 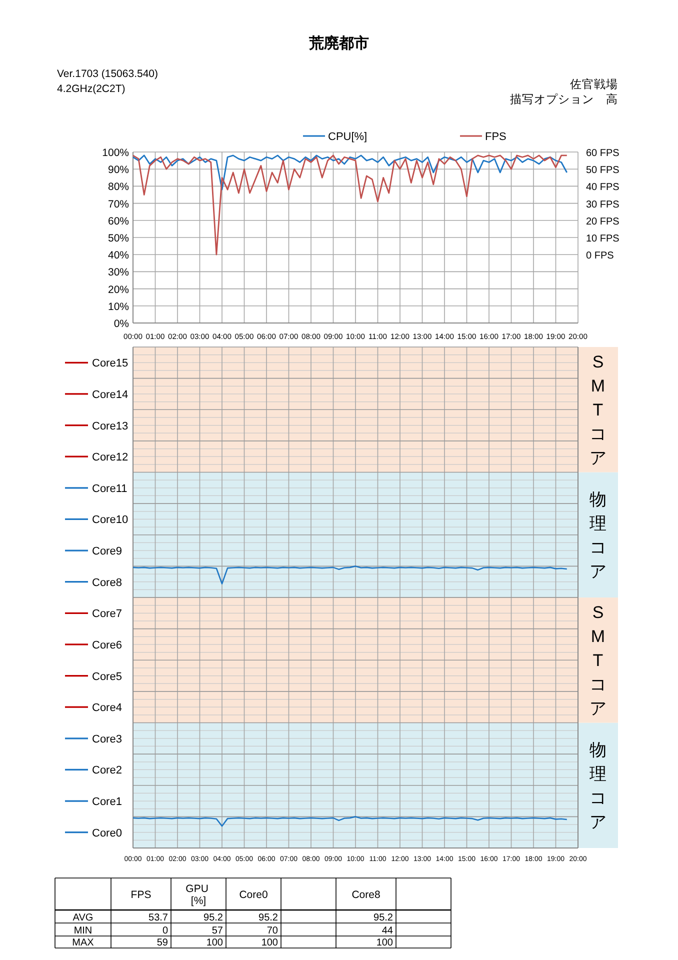 I want to click on category-label: Core0, so click(x=253, y=895).